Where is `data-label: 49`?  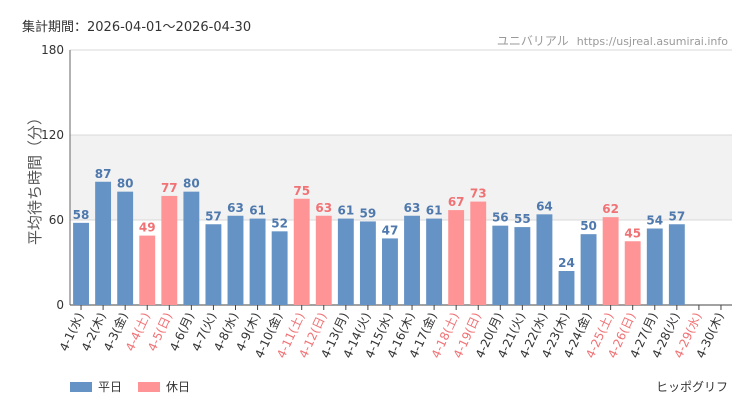 data-label: 49 is located at coordinates (147, 228).